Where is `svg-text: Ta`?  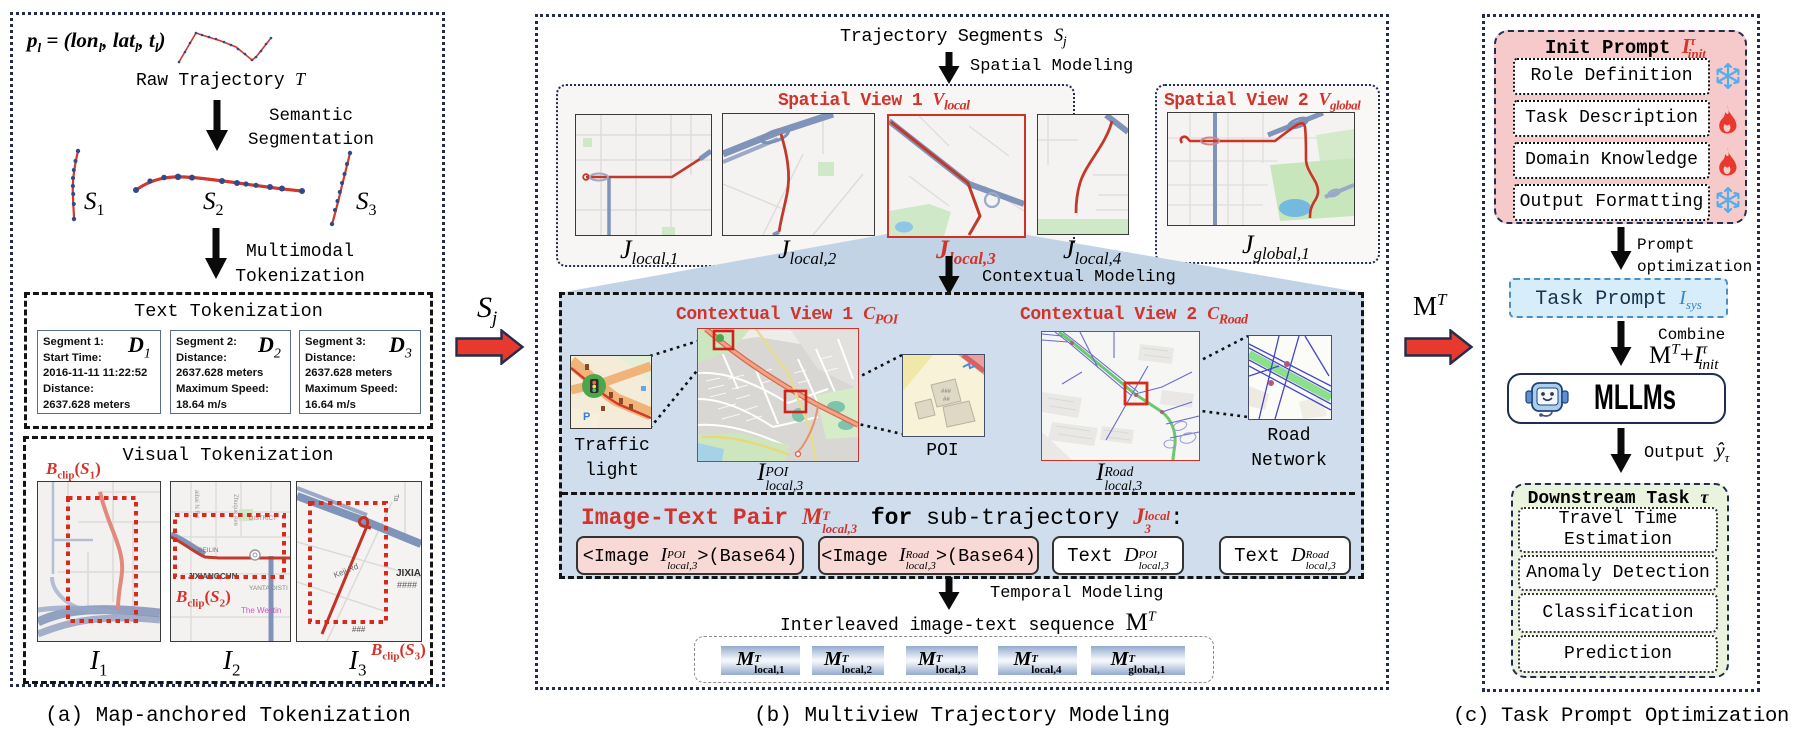
svg-text: Ta is located at coordinates (395, 498).